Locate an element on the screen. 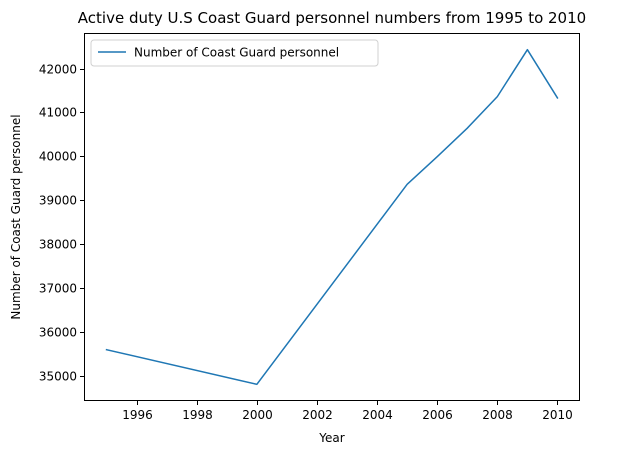 The height and width of the screenshot is (455, 622). x-tick-label: 2000 is located at coordinates (257, 415).